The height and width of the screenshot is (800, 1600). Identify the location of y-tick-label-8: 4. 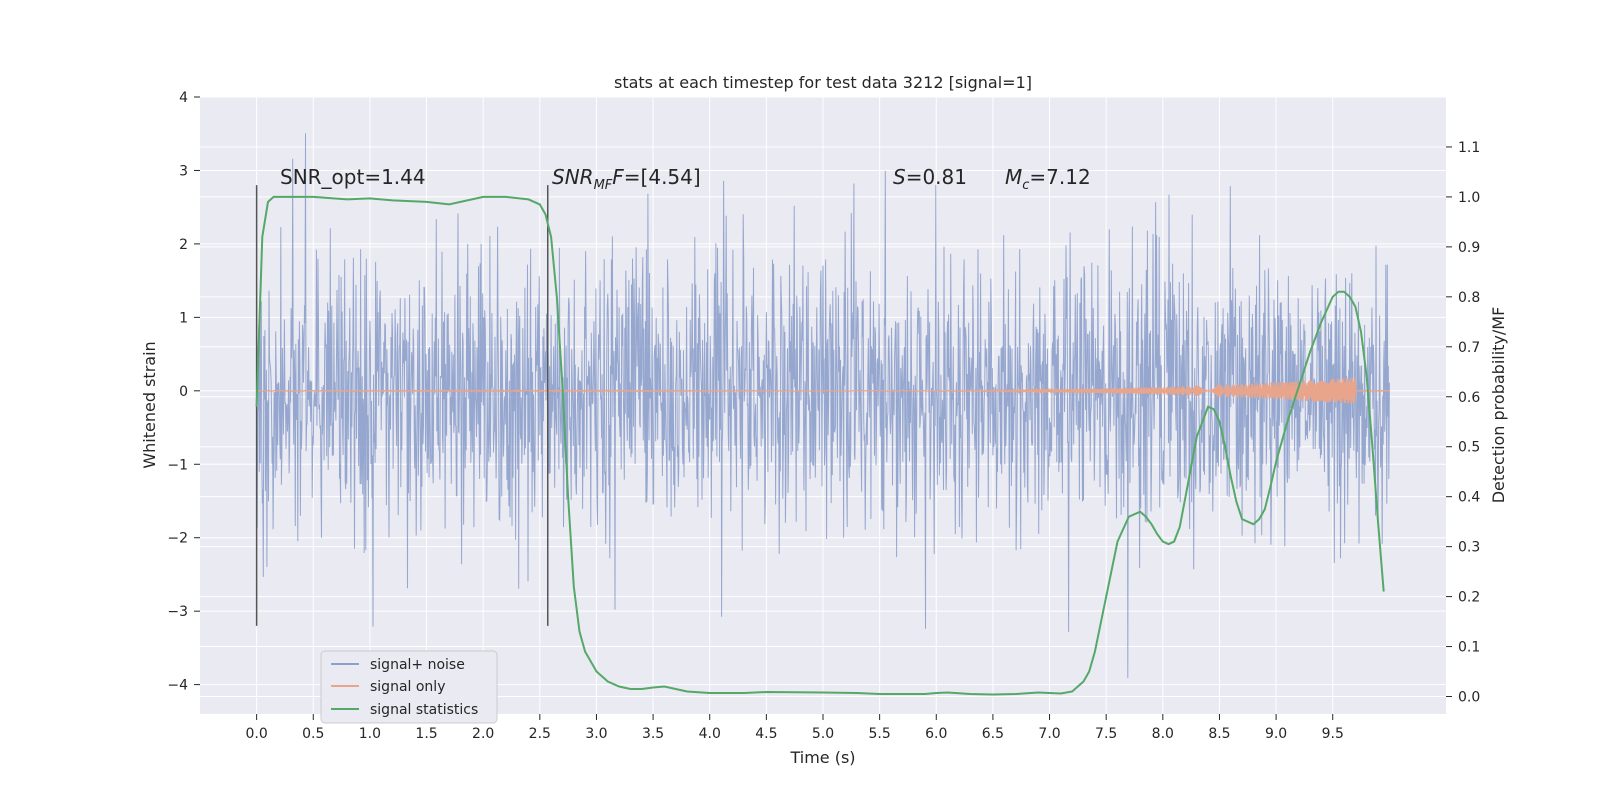
(183, 98).